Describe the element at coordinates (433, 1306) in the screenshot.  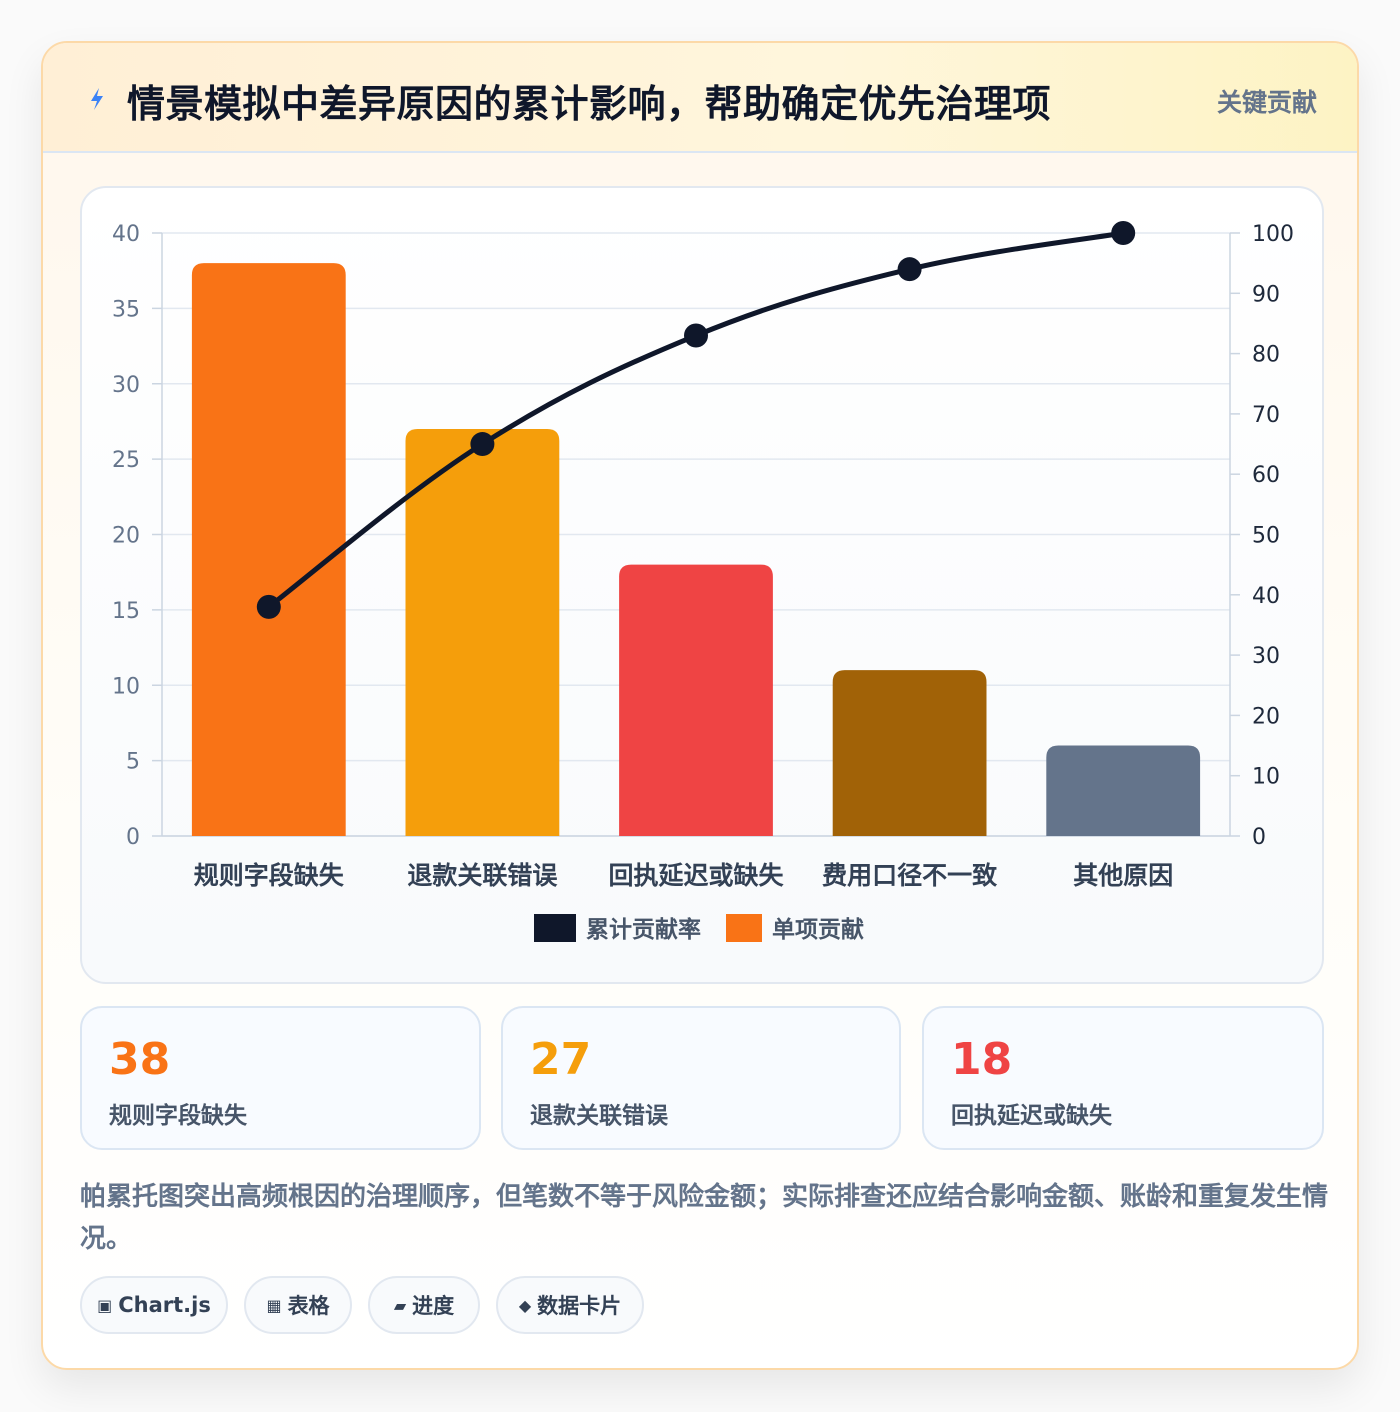
I see `chip-label: 进度` at that location.